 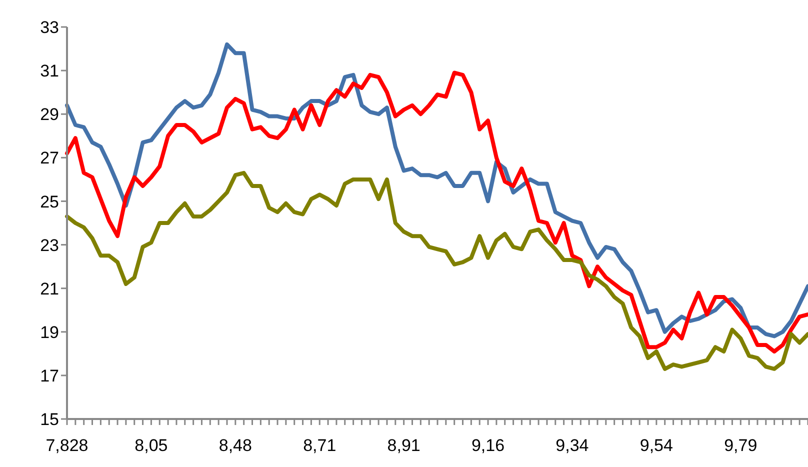 I want to click on x-tick-label: 8,48, so click(x=235, y=446).